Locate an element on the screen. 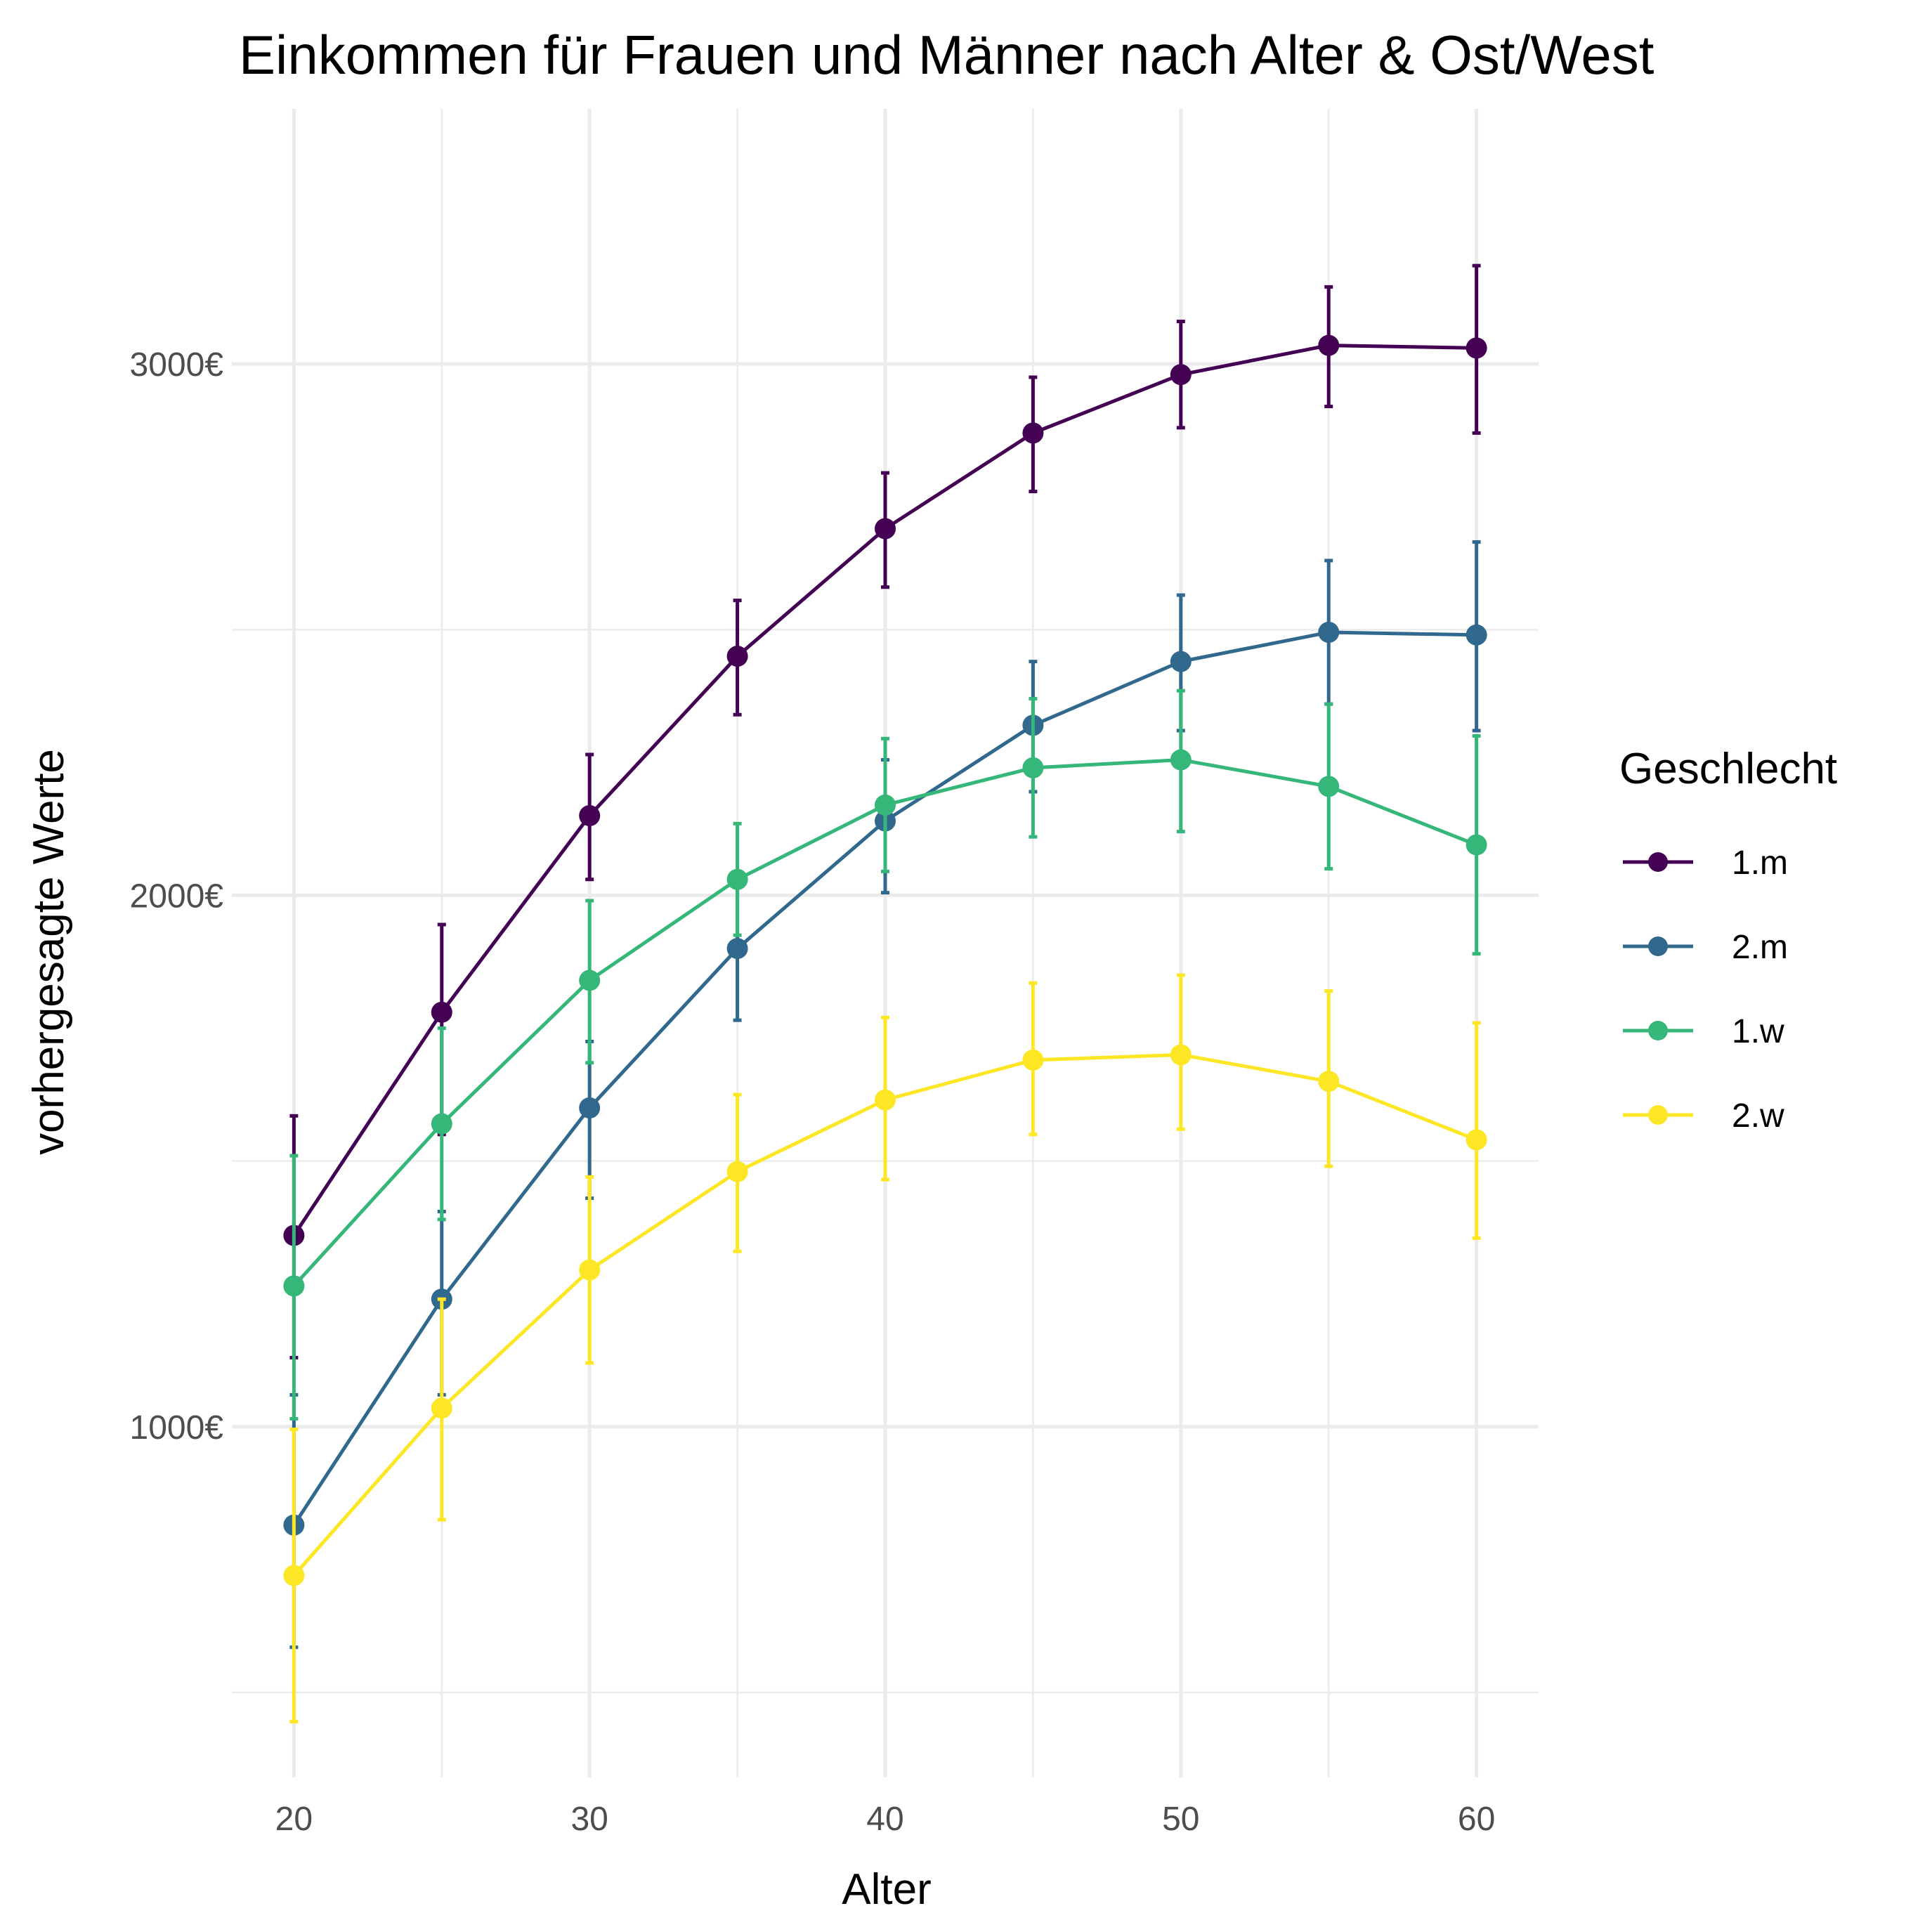 This screenshot has height=1932, width=1932. y-axis-title: vorhergesagte Werte is located at coordinates (49, 952).